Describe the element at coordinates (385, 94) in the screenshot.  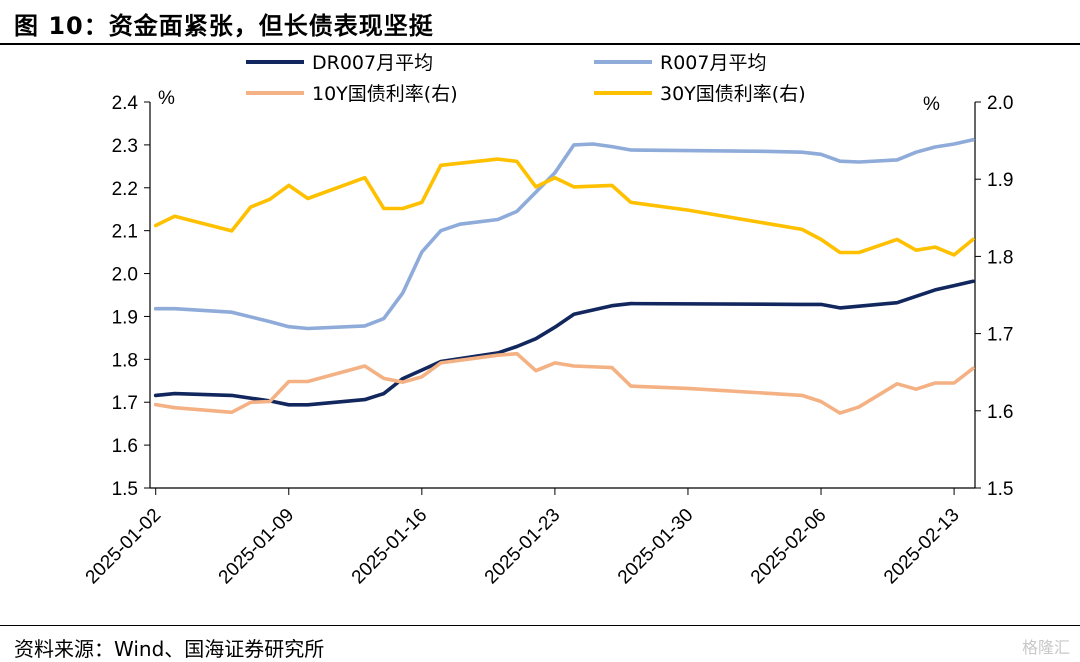
I see `legend-label: 10Y国债利率(右)` at that location.